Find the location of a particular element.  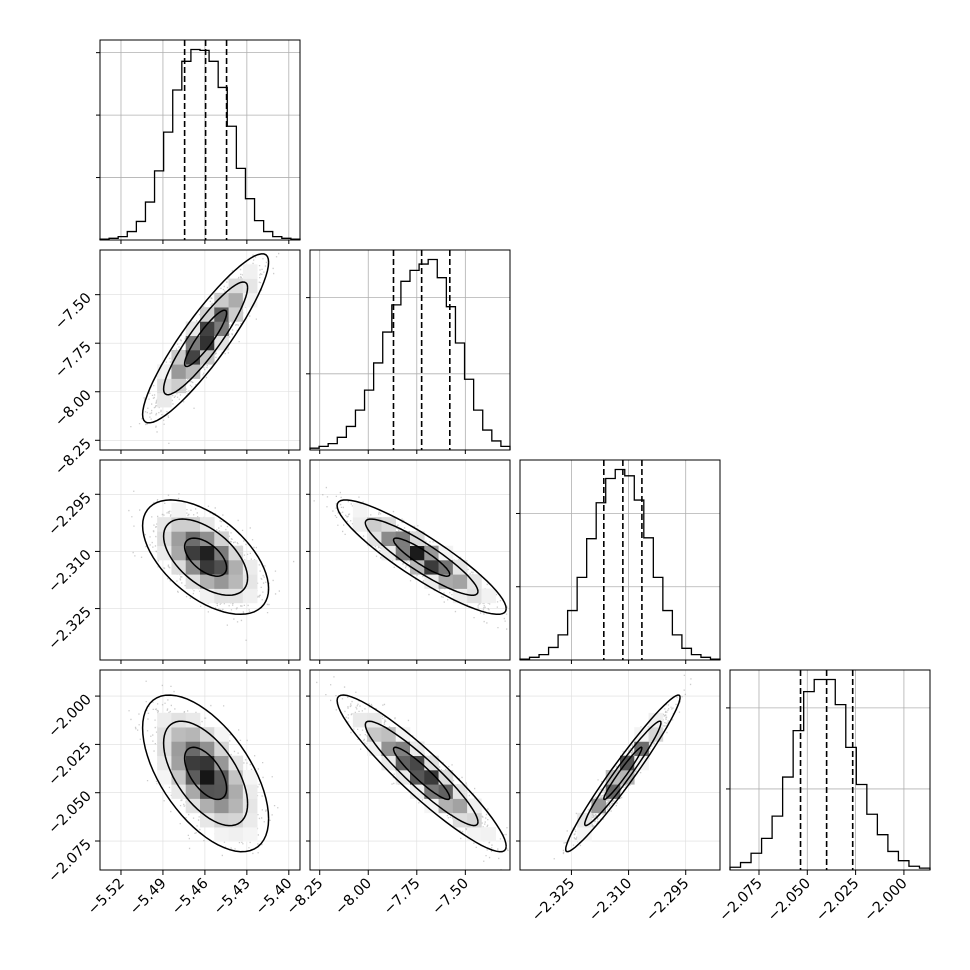

contour-3sigma is located at coordinates (205, 557).